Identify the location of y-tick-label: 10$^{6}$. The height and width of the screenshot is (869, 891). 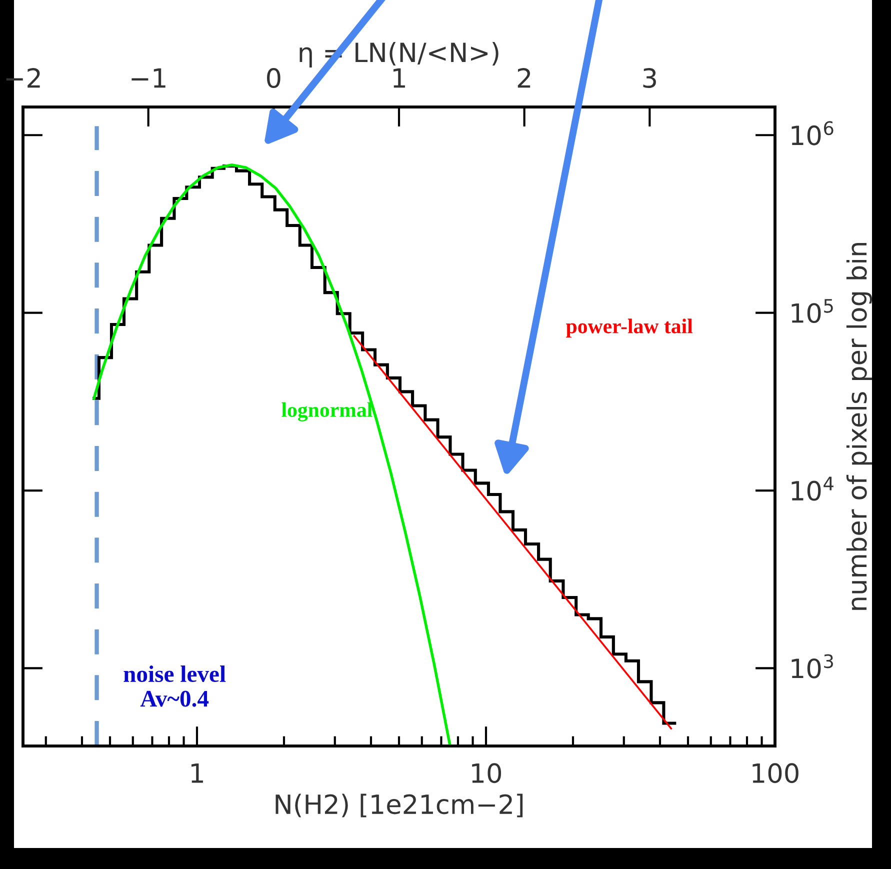
(813, 133).